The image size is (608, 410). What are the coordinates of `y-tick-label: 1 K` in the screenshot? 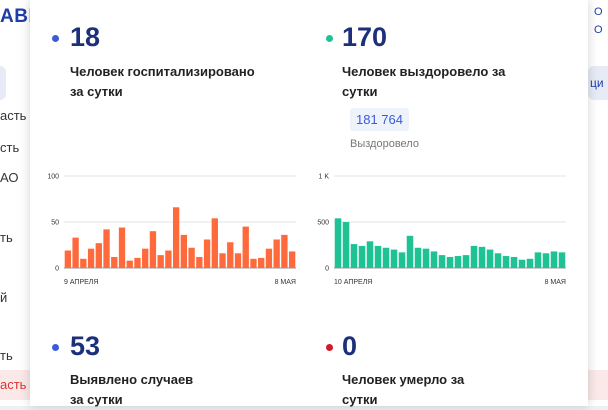 It's located at (323, 177).